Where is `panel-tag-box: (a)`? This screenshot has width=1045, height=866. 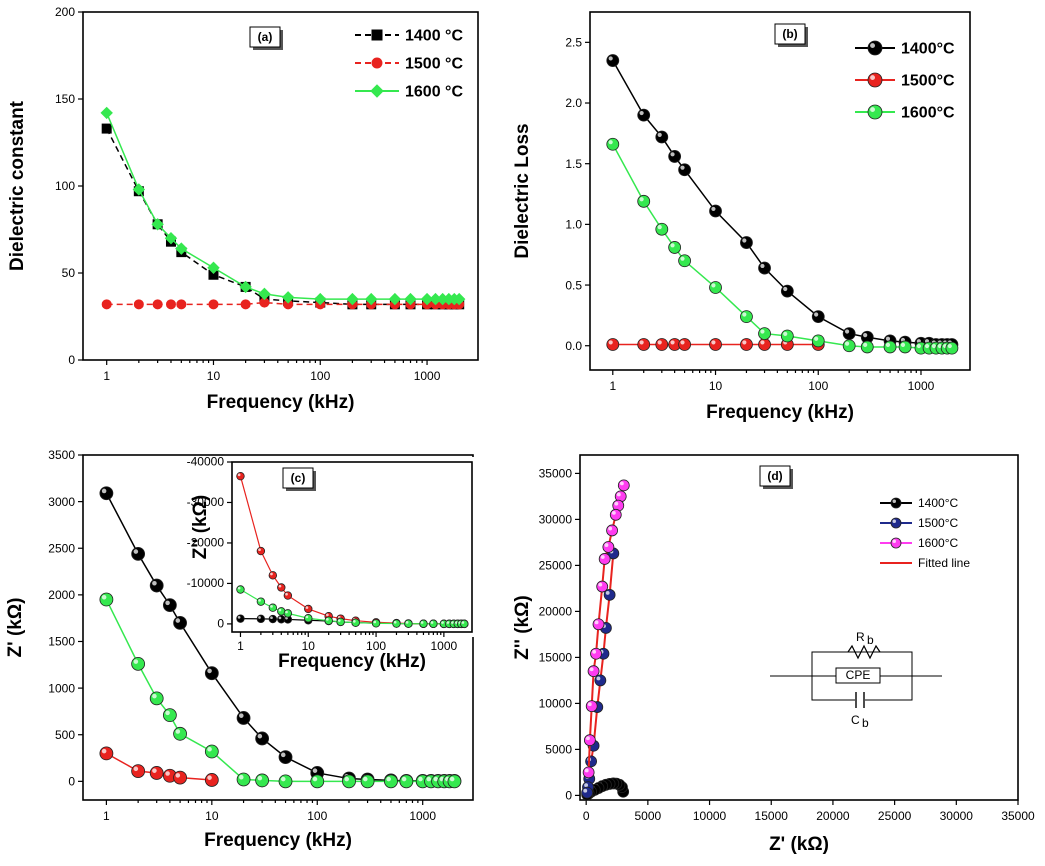 panel-tag-box: (a) is located at coordinates (266, 38).